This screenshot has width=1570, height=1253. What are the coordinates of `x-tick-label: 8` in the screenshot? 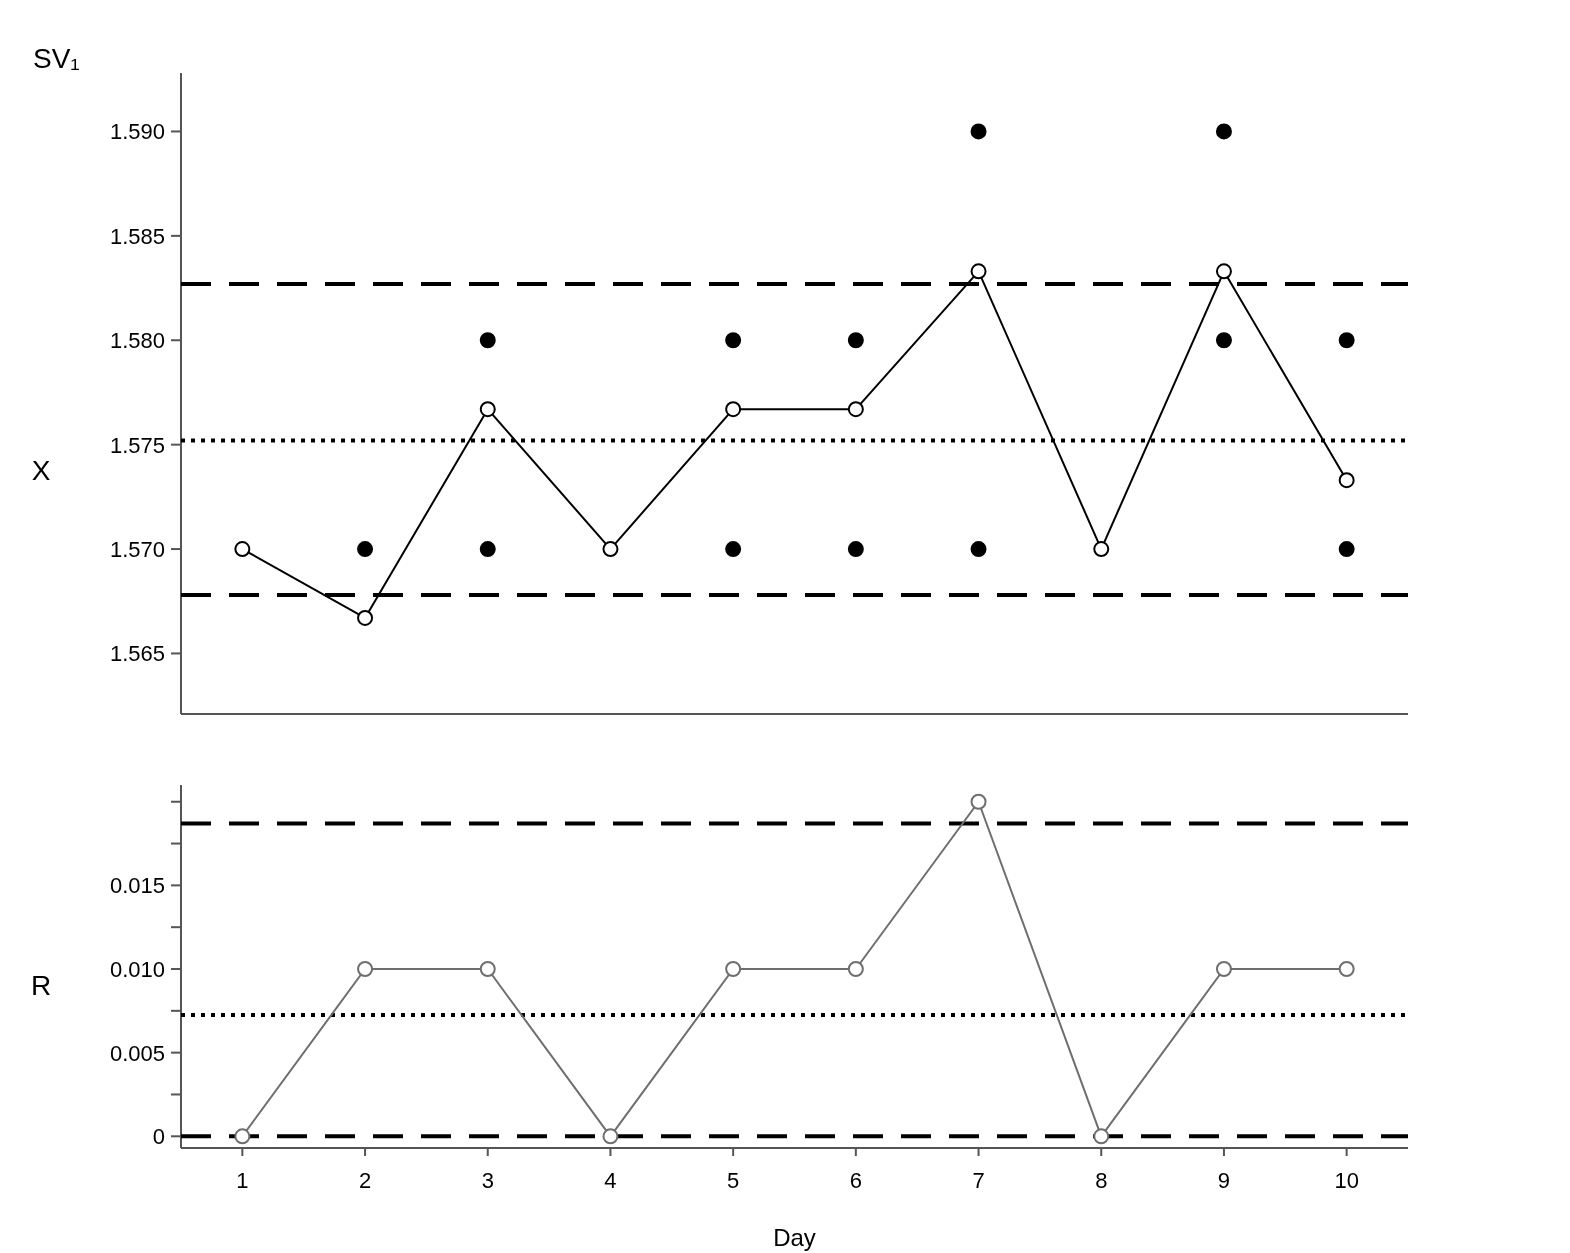 It's located at (1101, 1180).